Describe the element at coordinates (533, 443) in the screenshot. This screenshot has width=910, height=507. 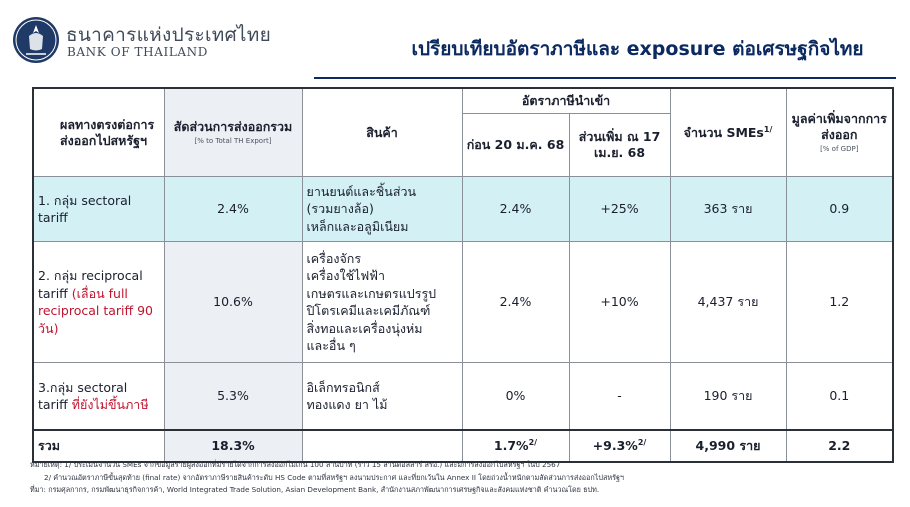
I see `total-before-footnote: 2/` at that location.